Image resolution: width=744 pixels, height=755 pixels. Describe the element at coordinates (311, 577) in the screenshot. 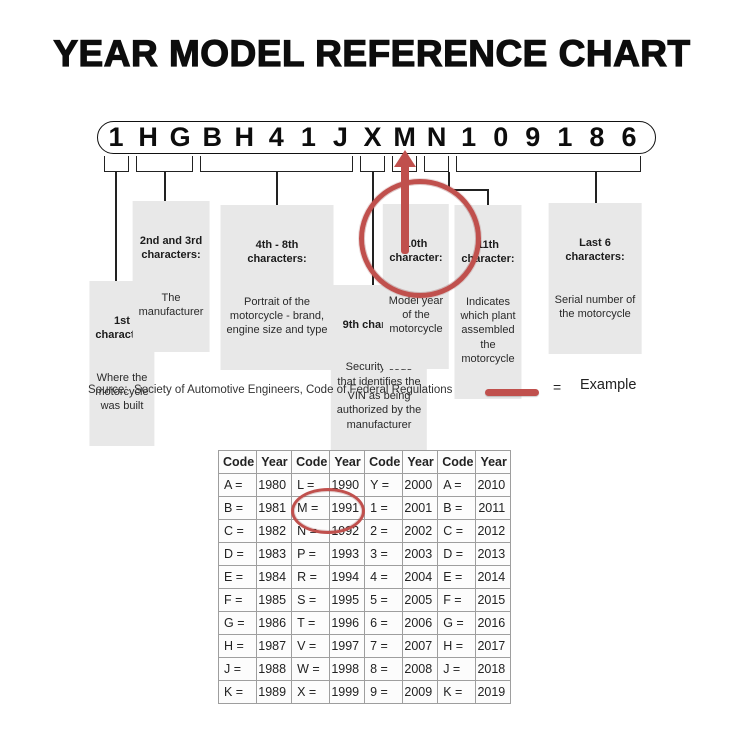

I see `code-cell: R =` at that location.